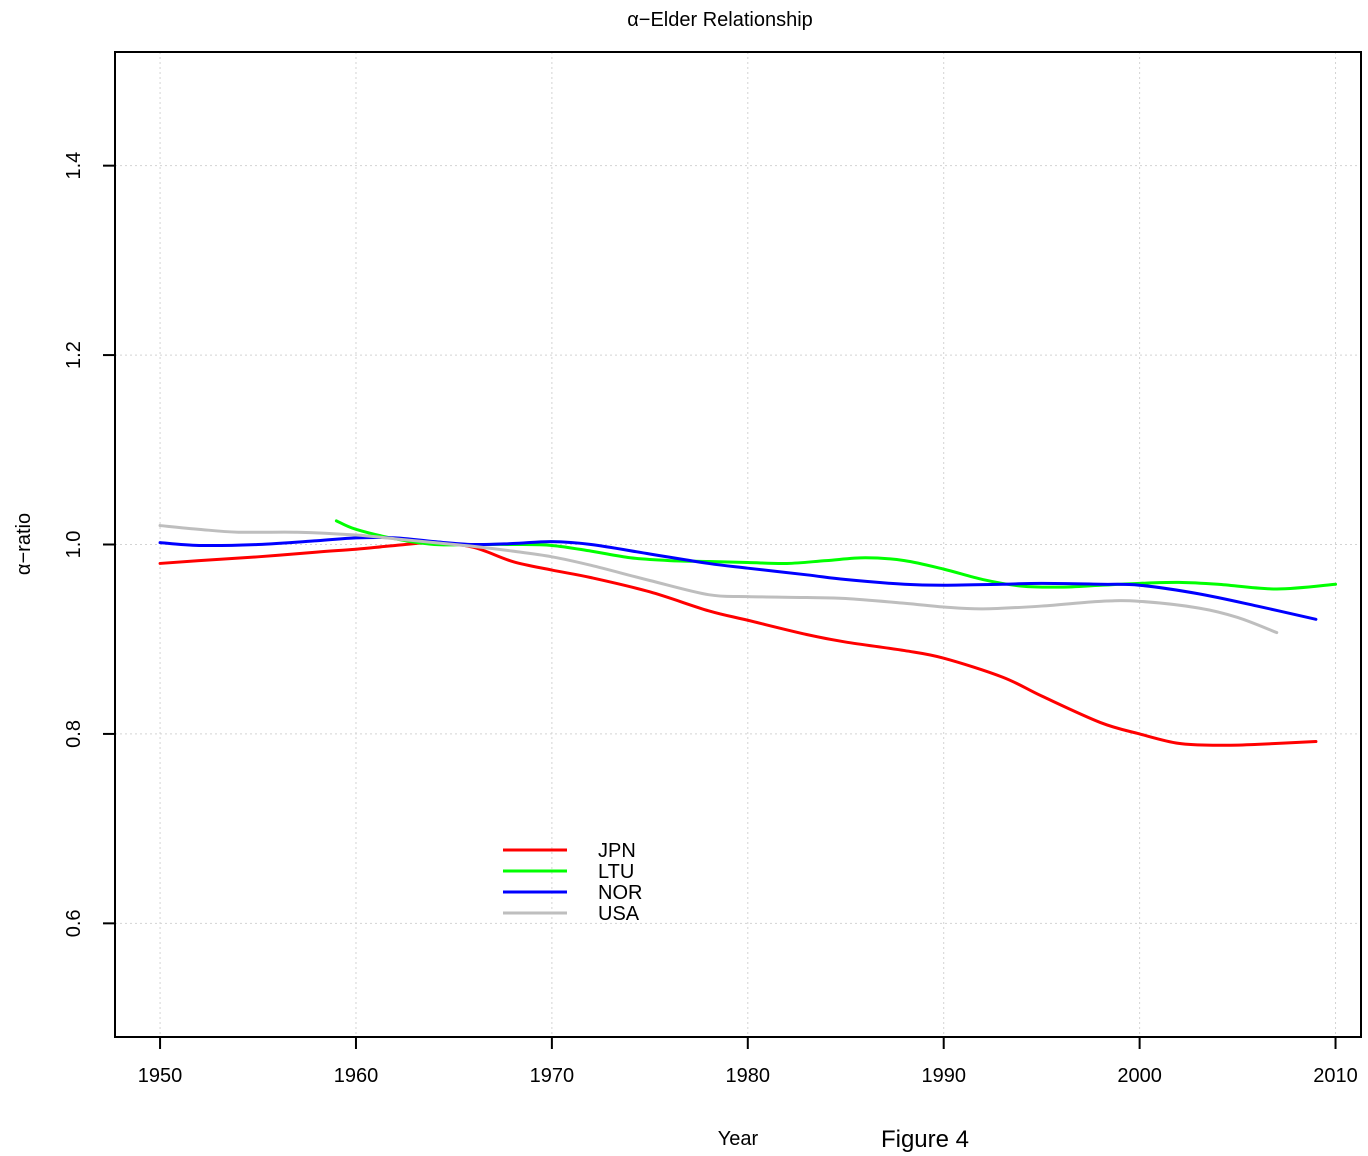 The image size is (1368, 1156). I want to click on y-tick-label: 0.6, so click(74, 923).